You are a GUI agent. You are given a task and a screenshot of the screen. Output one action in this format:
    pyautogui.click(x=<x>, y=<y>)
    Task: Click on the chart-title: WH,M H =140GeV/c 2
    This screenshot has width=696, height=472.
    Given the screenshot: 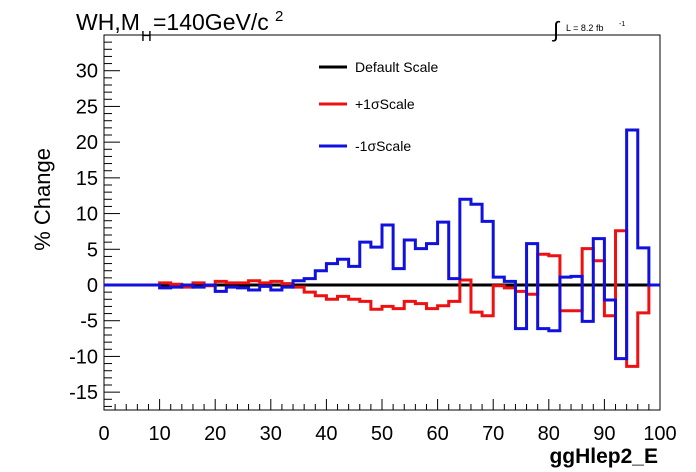 What is the action you would take?
    pyautogui.click(x=179, y=26)
    